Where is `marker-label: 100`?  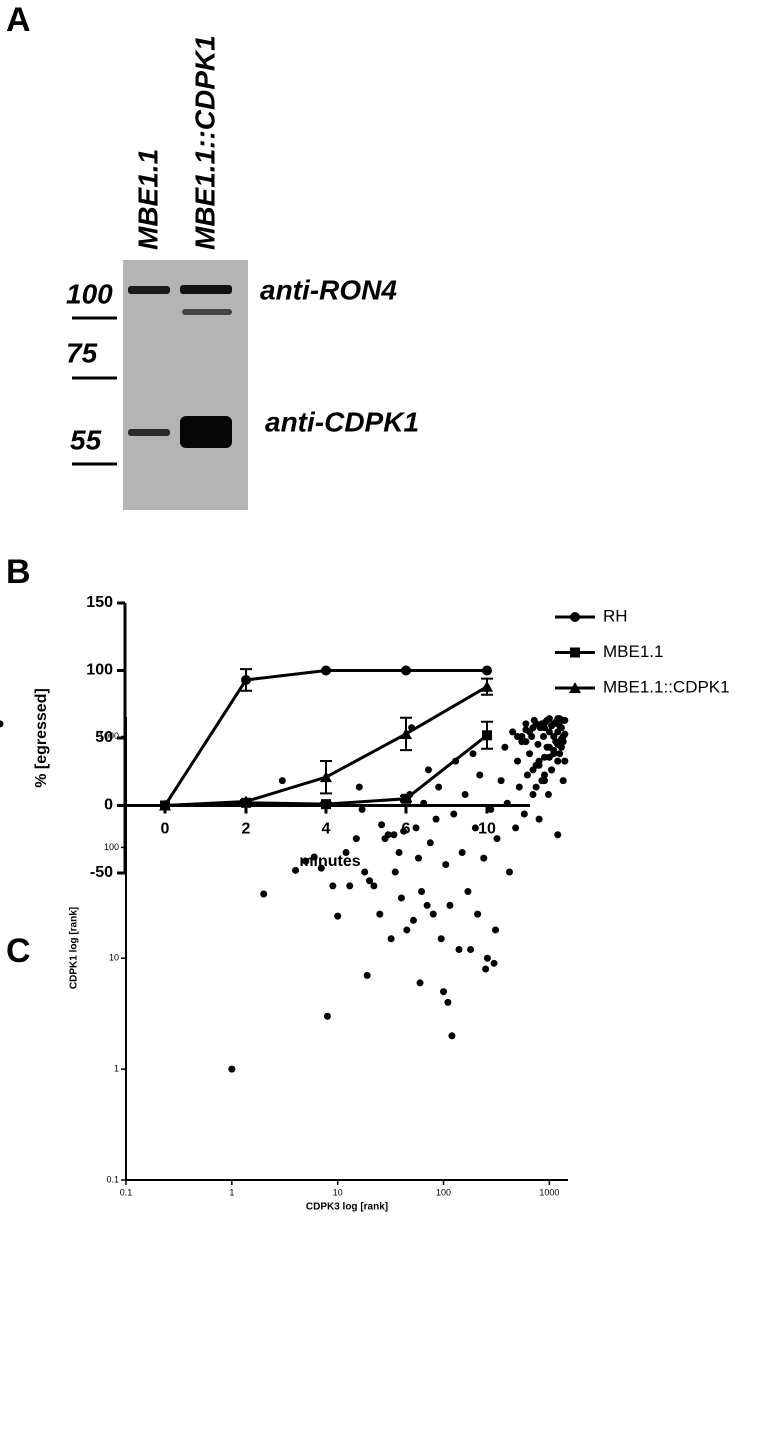
marker-label: 100 is located at coordinates (89, 293).